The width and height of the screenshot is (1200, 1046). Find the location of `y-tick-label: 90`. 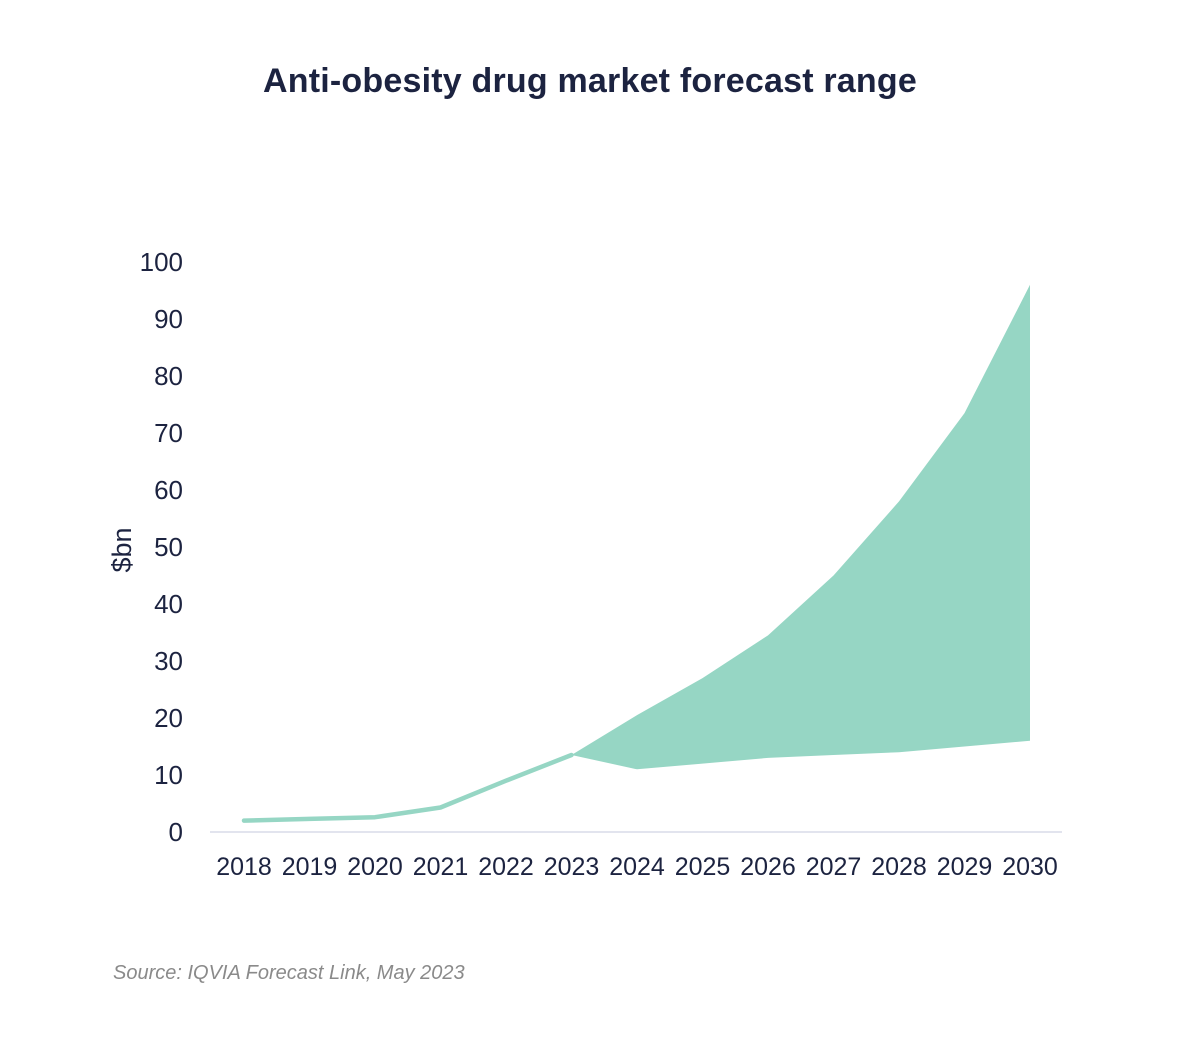

y-tick-label: 90 is located at coordinates (168, 319).